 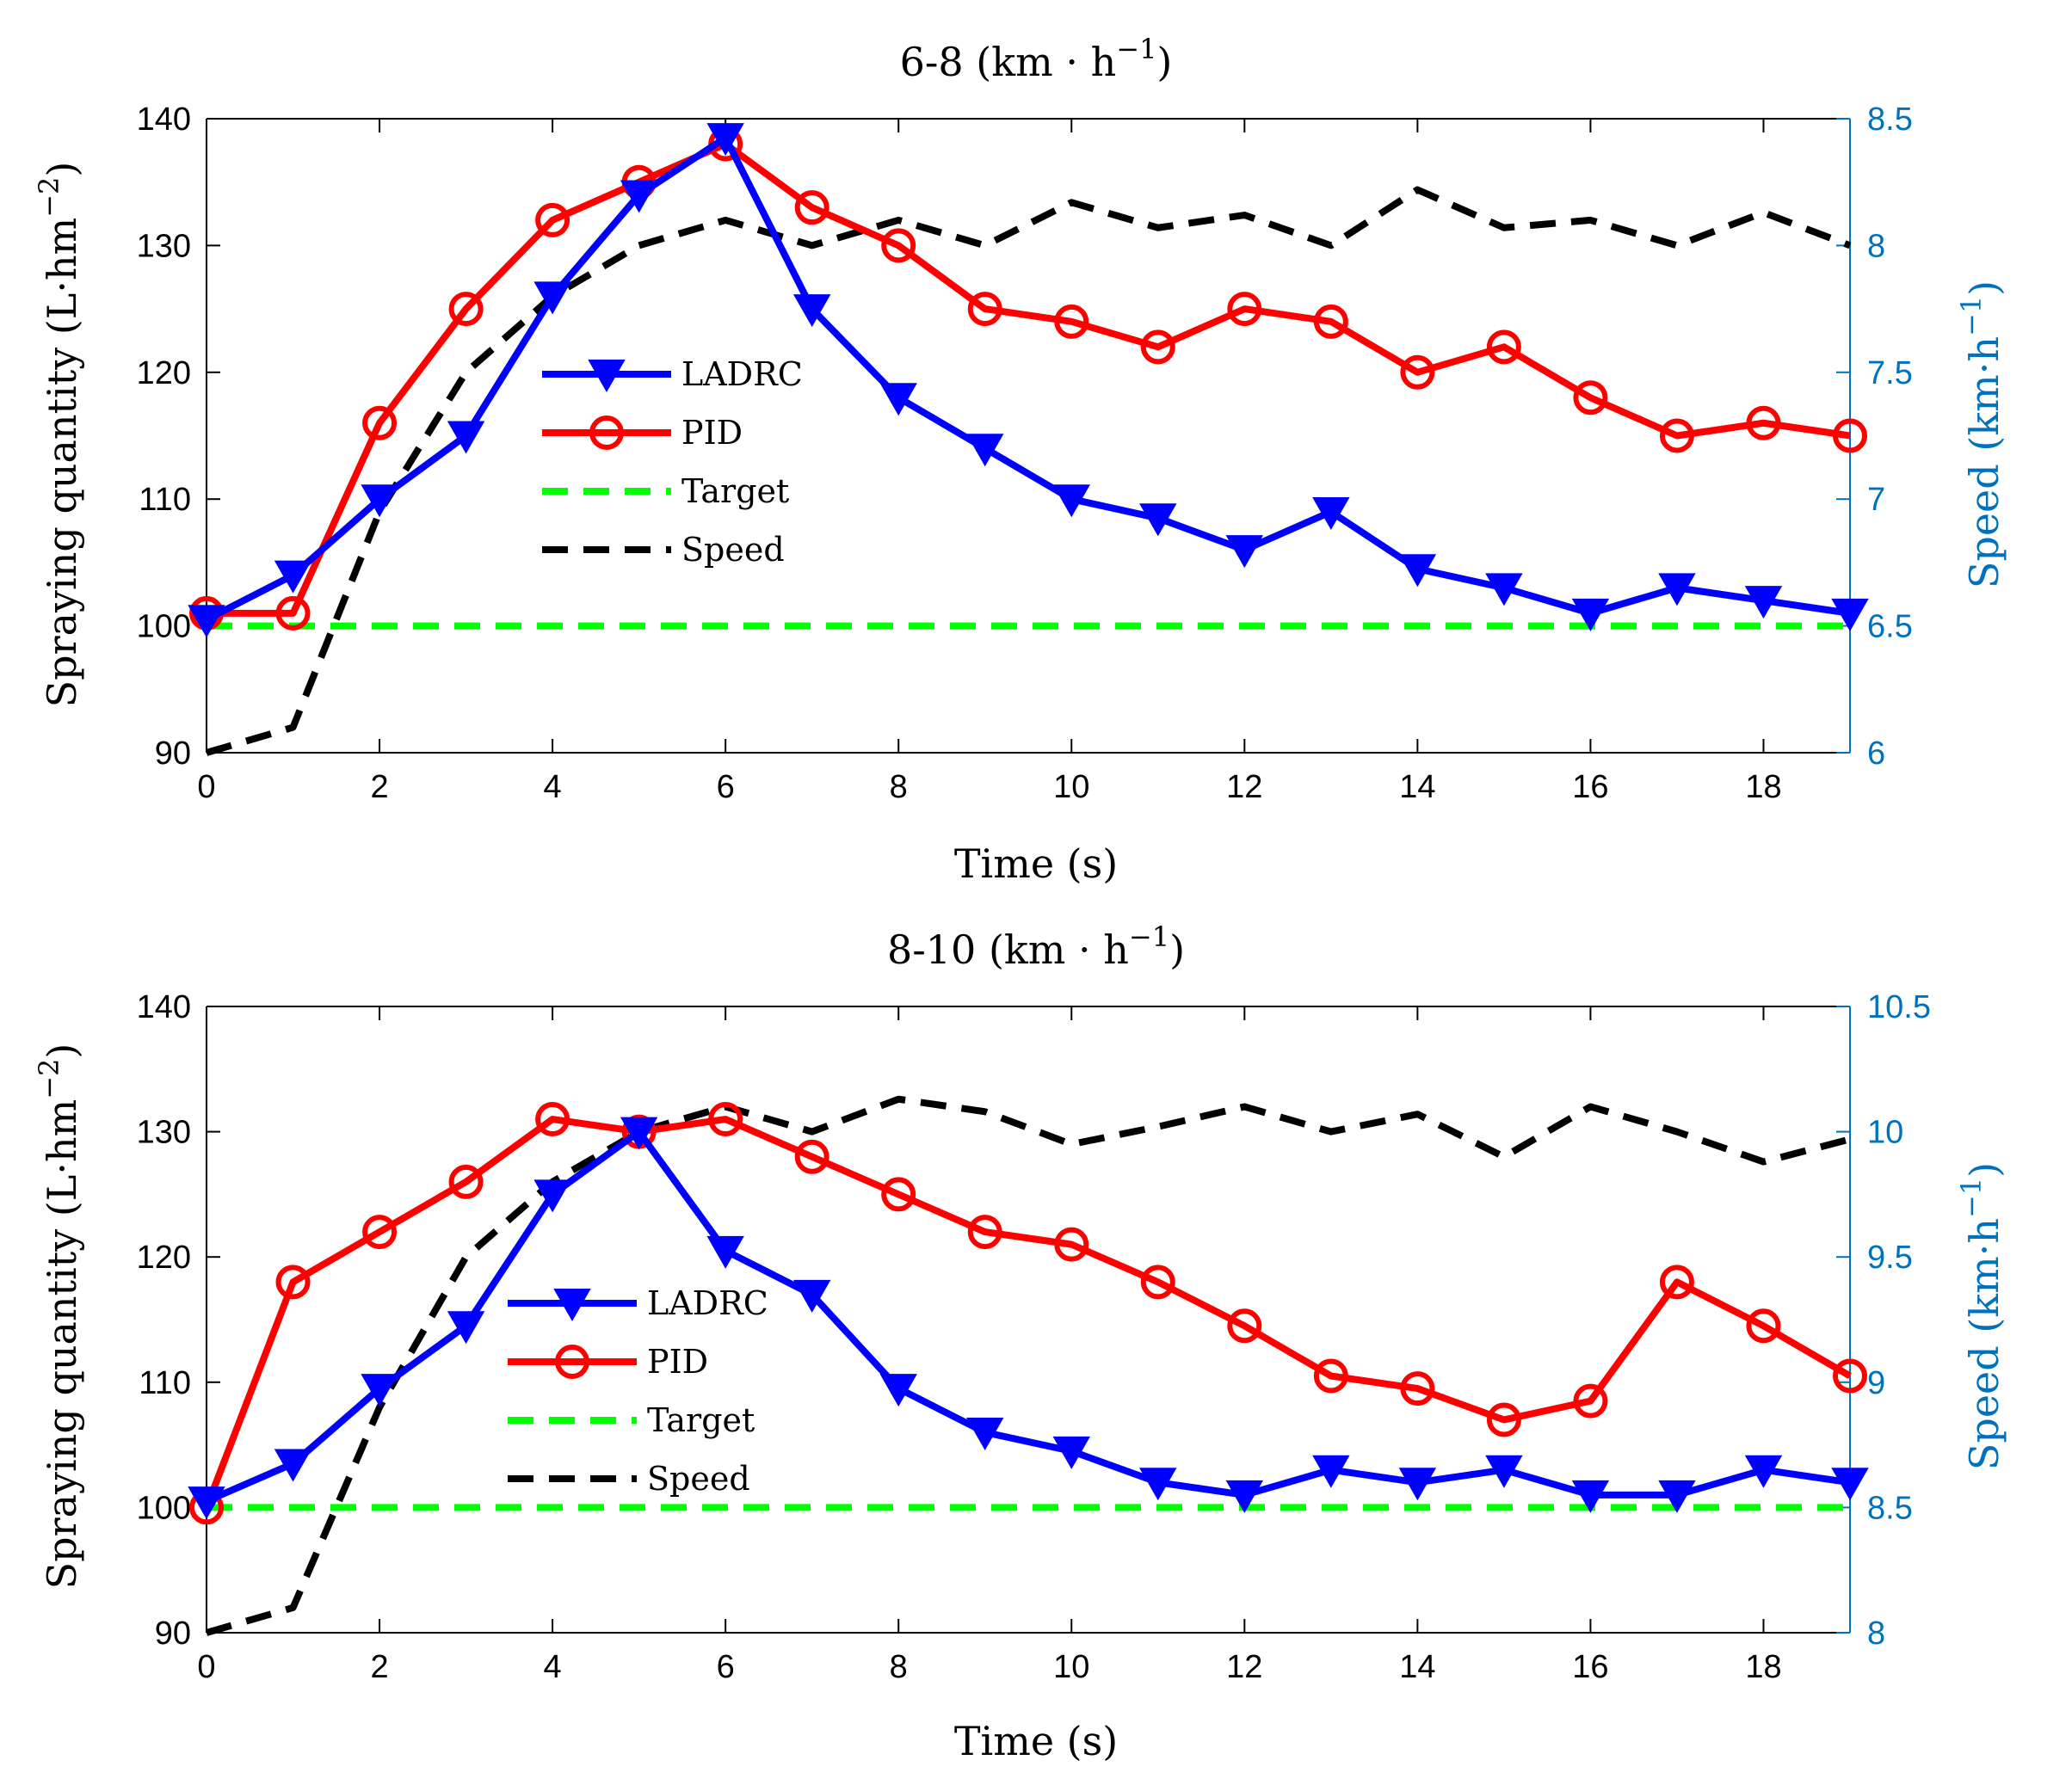 What do you see at coordinates (164, 373) in the screenshot?
I see `y-tick-label: 120` at bounding box center [164, 373].